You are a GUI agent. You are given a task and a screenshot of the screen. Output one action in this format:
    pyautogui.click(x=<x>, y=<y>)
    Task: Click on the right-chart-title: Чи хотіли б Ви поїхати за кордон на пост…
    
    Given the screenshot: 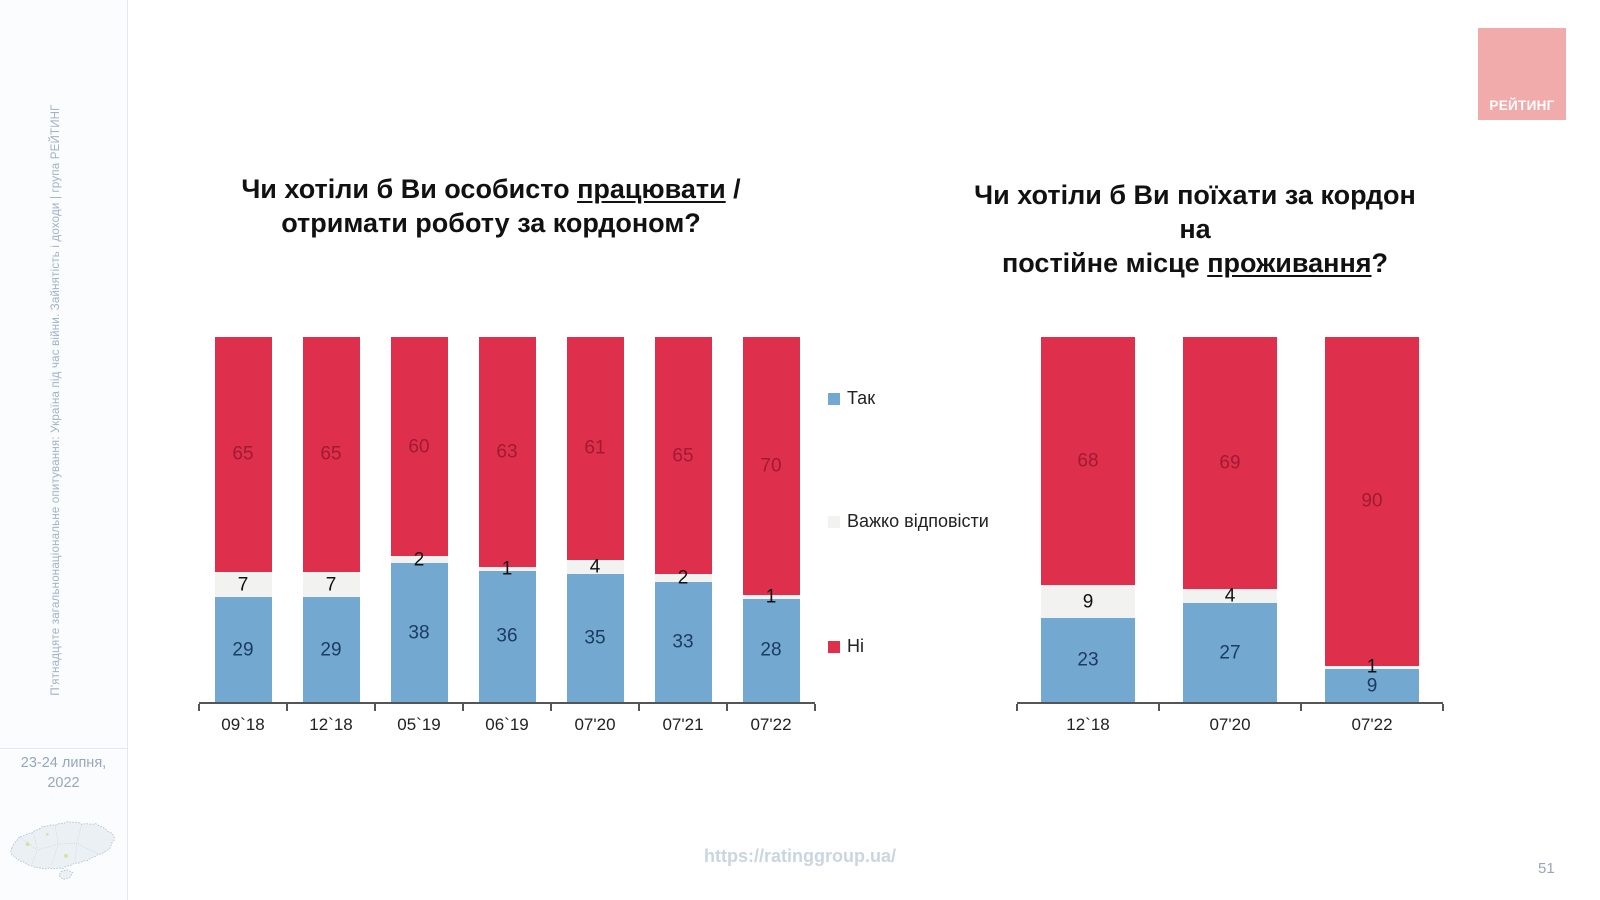 What is the action you would take?
    pyautogui.click(x=1195, y=229)
    